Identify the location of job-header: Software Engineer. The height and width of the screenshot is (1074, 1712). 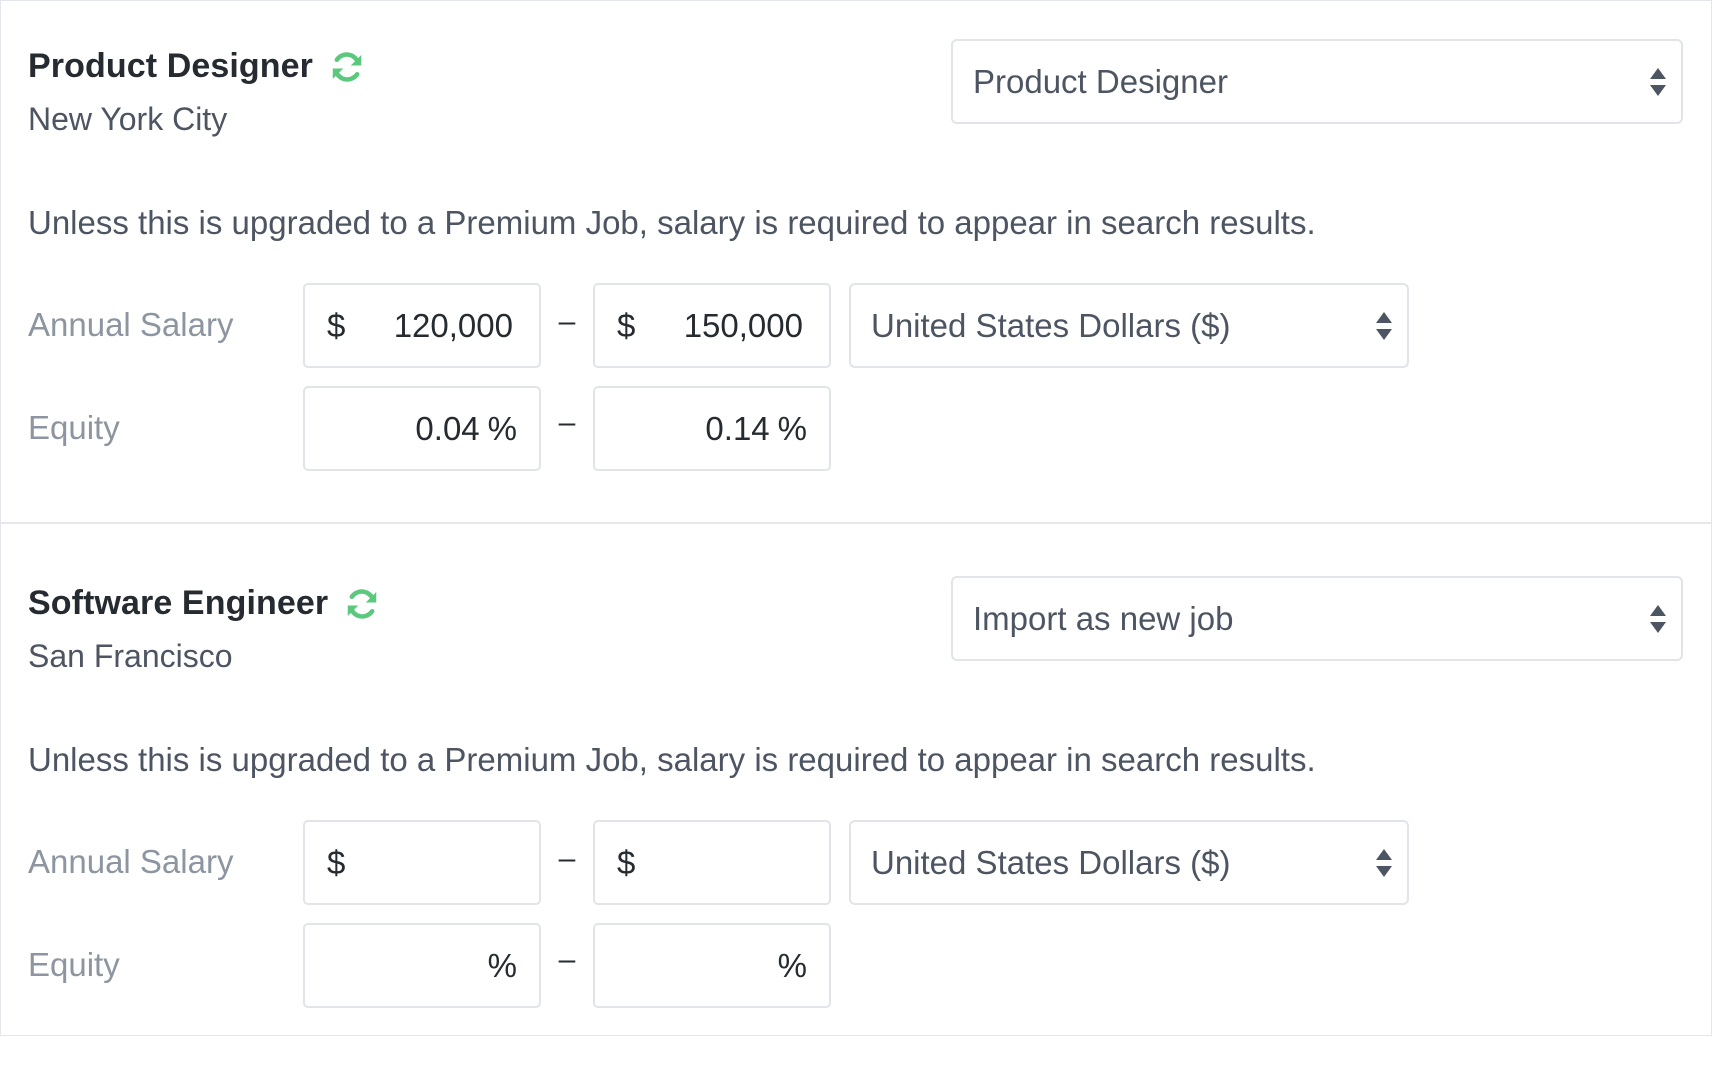
(204, 603).